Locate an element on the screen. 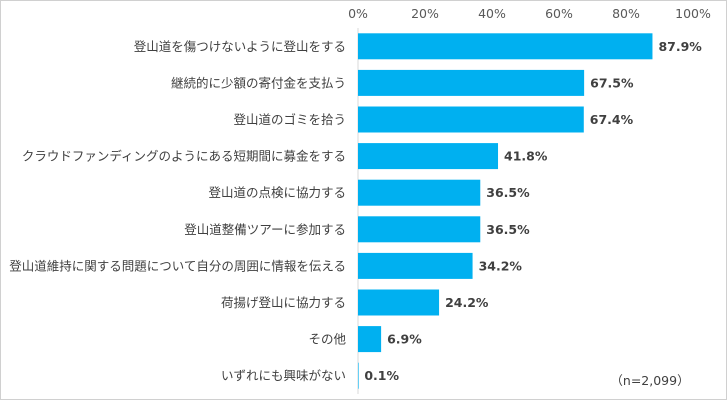  category-label: 登山道維持に関する問題について自分の周囲に情報を伝える is located at coordinates (177, 265).